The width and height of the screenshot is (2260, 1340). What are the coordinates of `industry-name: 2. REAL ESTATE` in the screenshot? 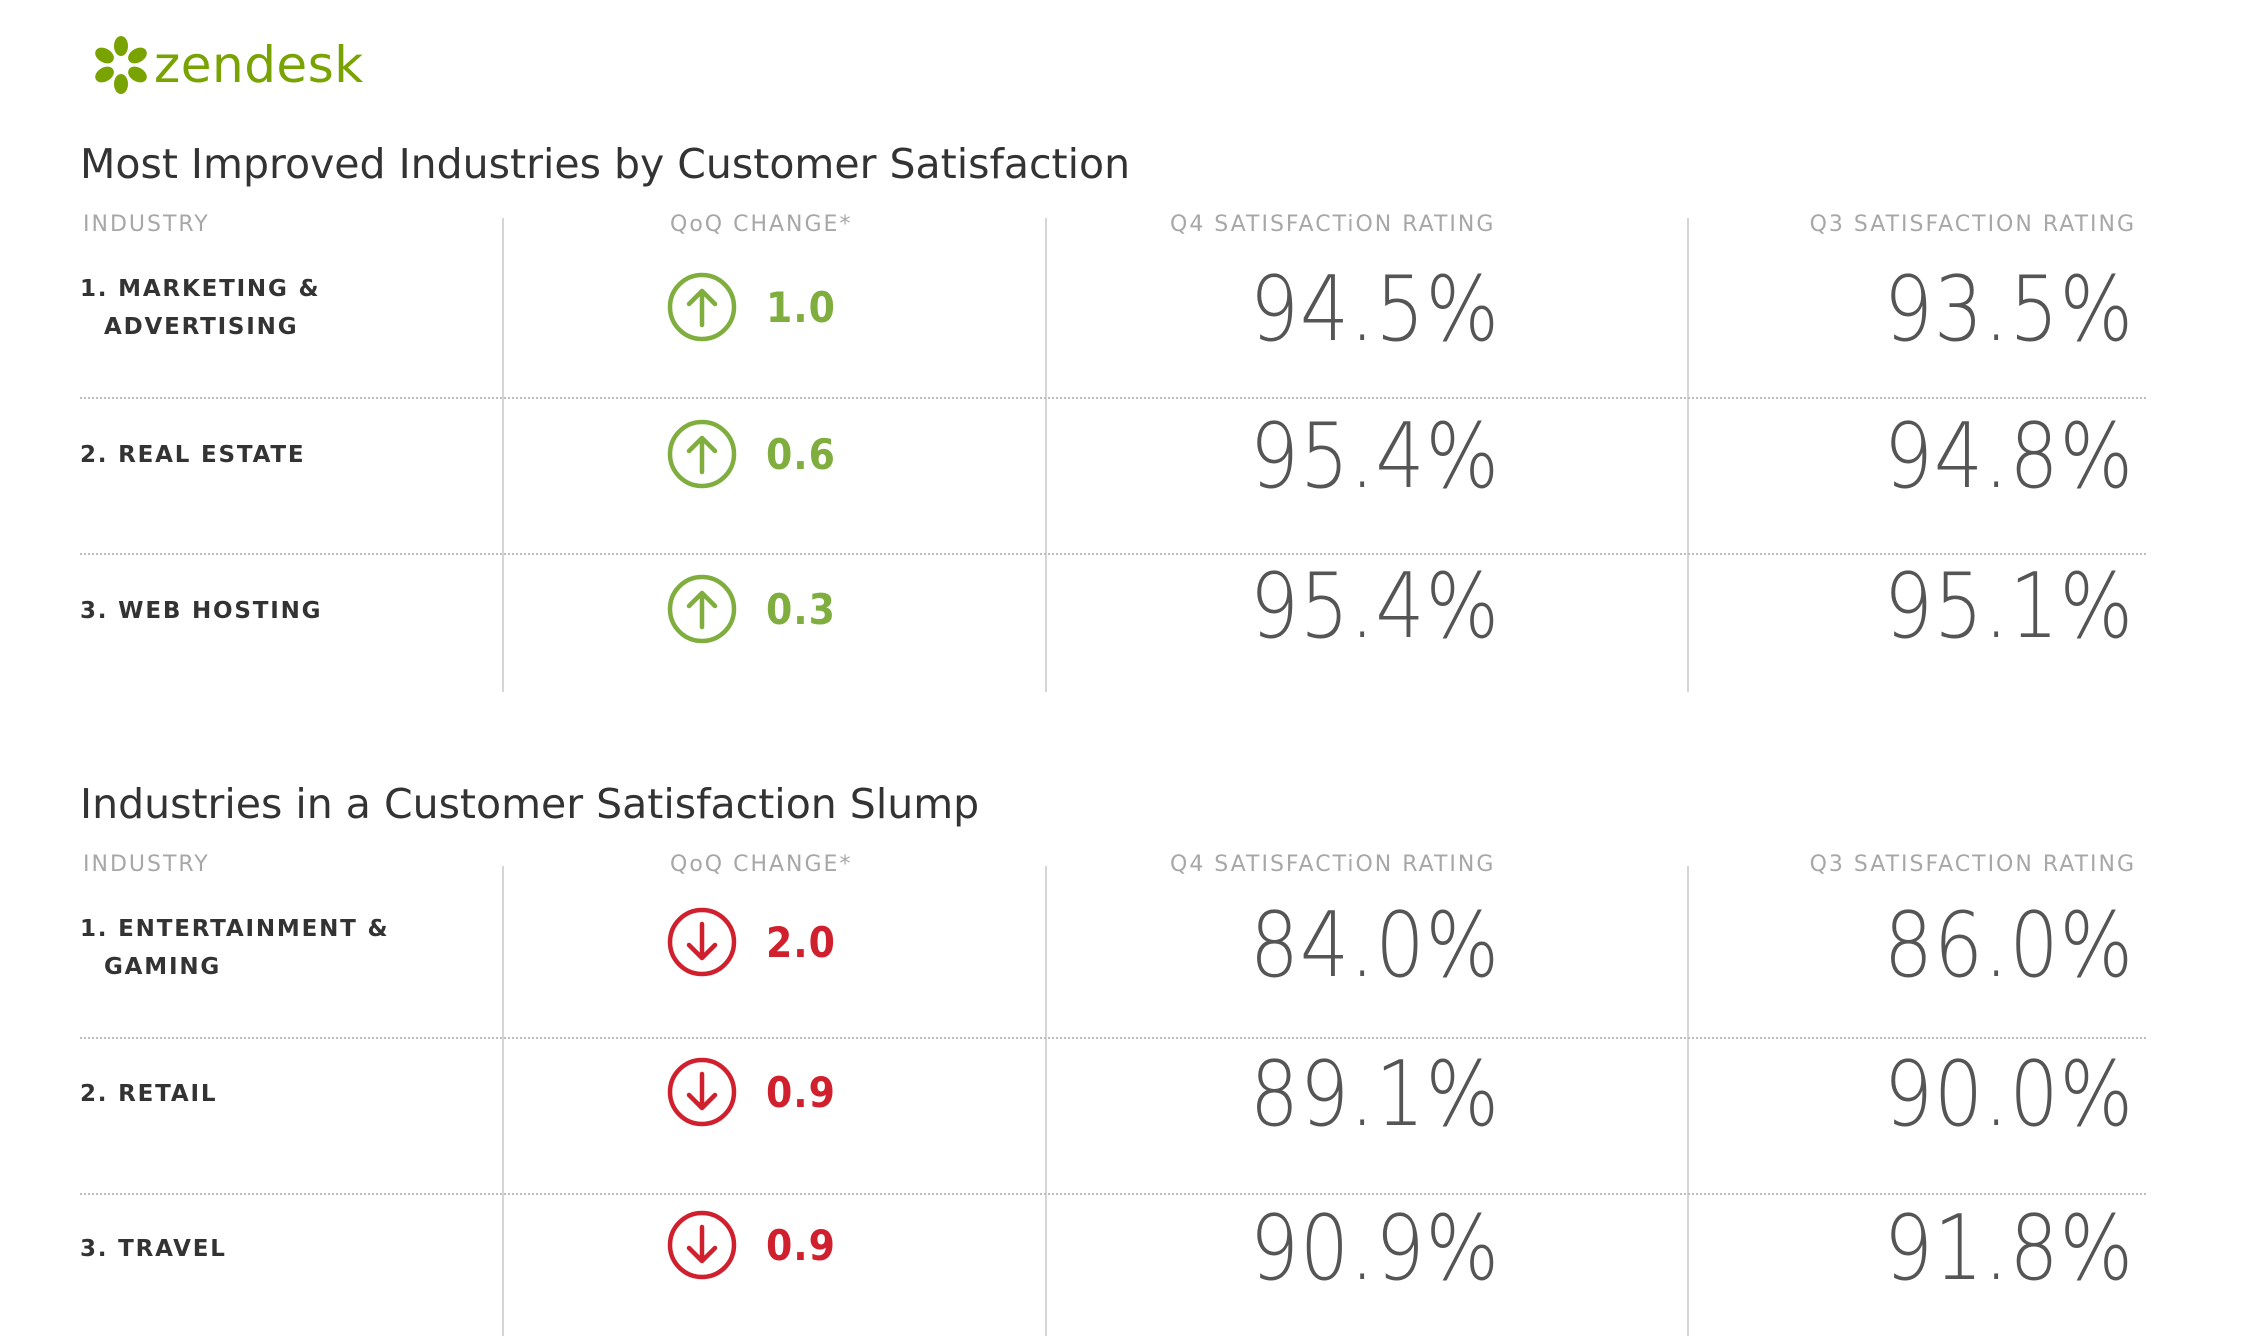 It's located at (193, 455).